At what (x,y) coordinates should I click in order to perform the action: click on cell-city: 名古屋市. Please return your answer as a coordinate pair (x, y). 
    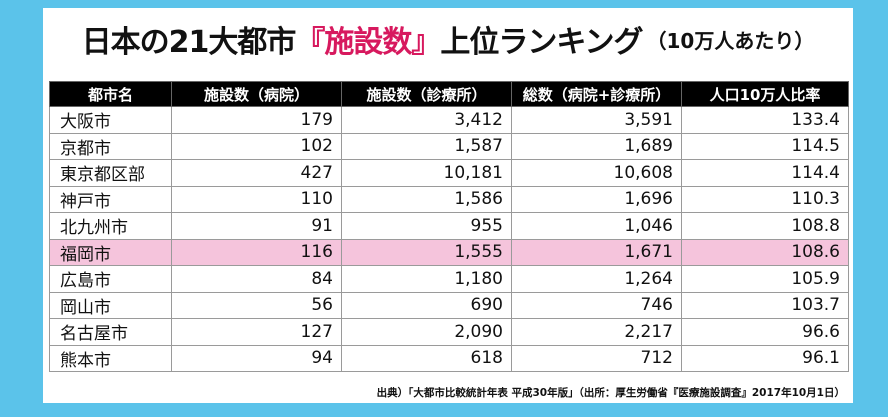
    Looking at the image, I should click on (110, 332).